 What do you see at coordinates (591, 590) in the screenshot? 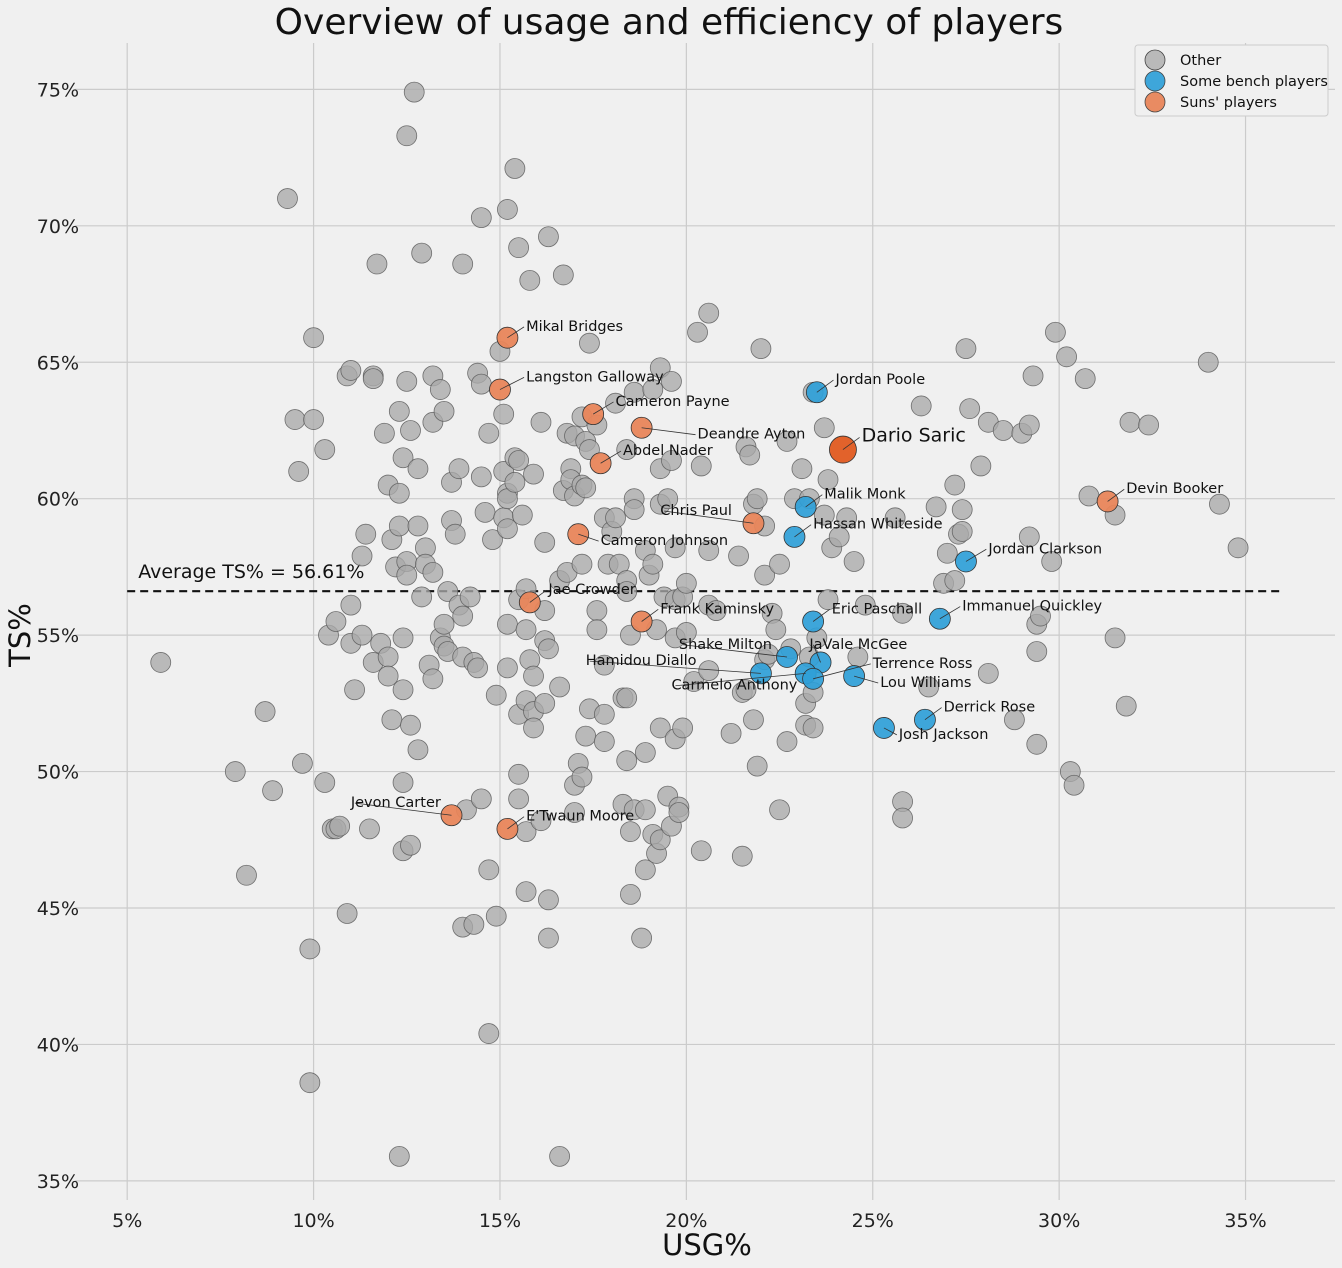
I see `player-annotation: Jae Crowder` at bounding box center [591, 590].